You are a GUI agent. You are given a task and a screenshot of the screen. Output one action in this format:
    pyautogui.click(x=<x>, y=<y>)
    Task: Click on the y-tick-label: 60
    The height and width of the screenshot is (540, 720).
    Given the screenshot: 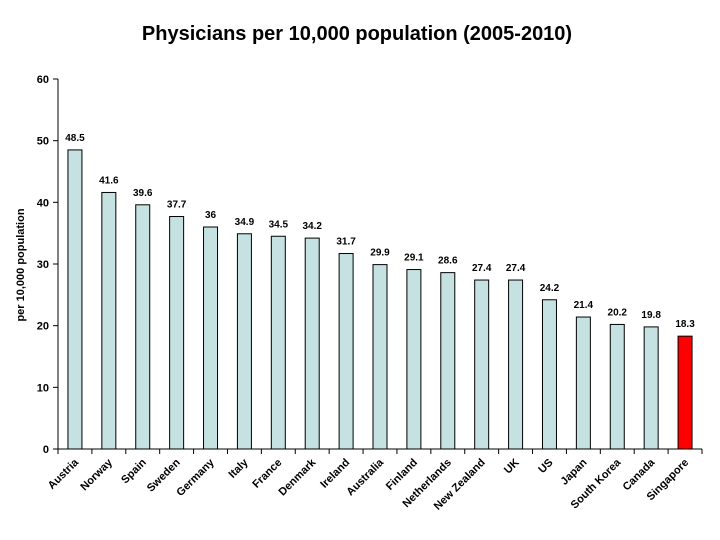 What is the action you would take?
    pyautogui.click(x=43, y=80)
    